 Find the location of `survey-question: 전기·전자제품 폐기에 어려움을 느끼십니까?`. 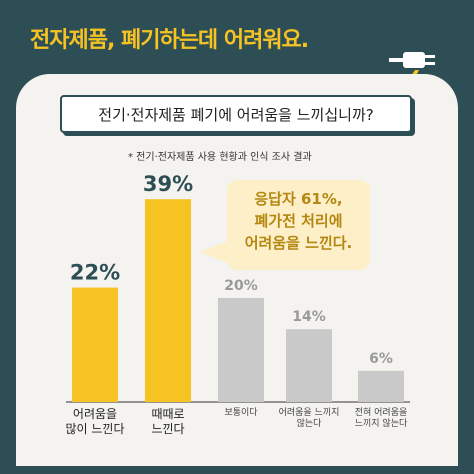

survey-question: 전기·전자제품 폐기에 어려움을 느끼십니까? is located at coordinates (236, 114).